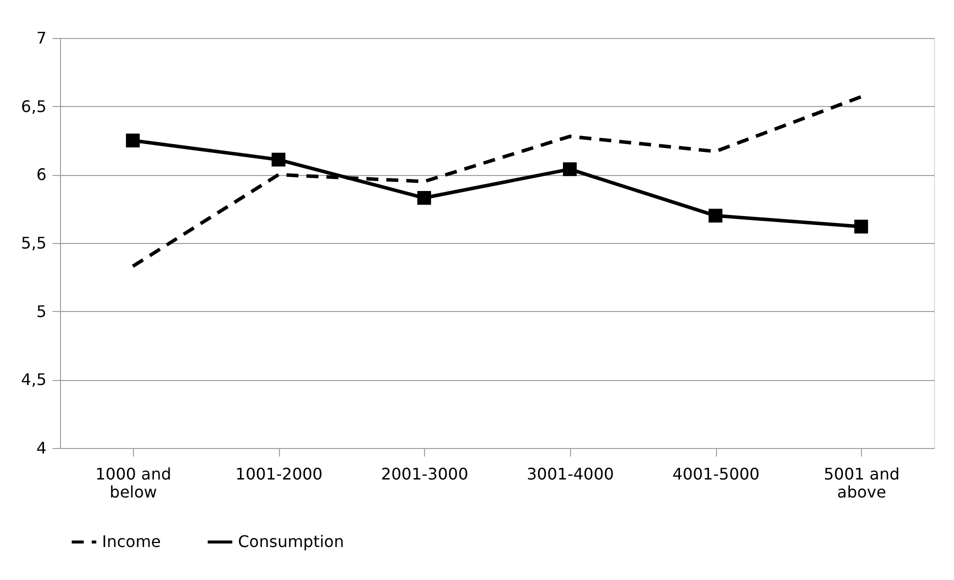 The height and width of the screenshot is (580, 954). Describe the element at coordinates (33, 106) in the screenshot. I see `y-tick-label: 6,5` at that location.